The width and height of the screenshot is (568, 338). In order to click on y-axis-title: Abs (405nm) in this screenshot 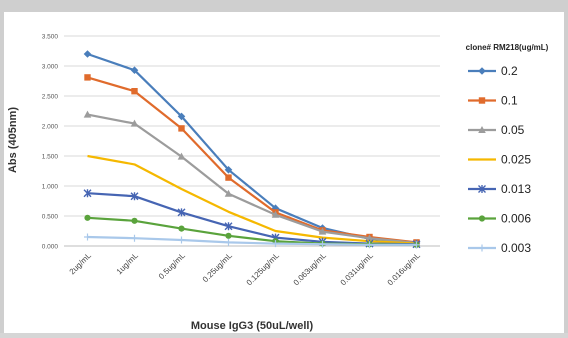, I will do `click(13, 140)`.